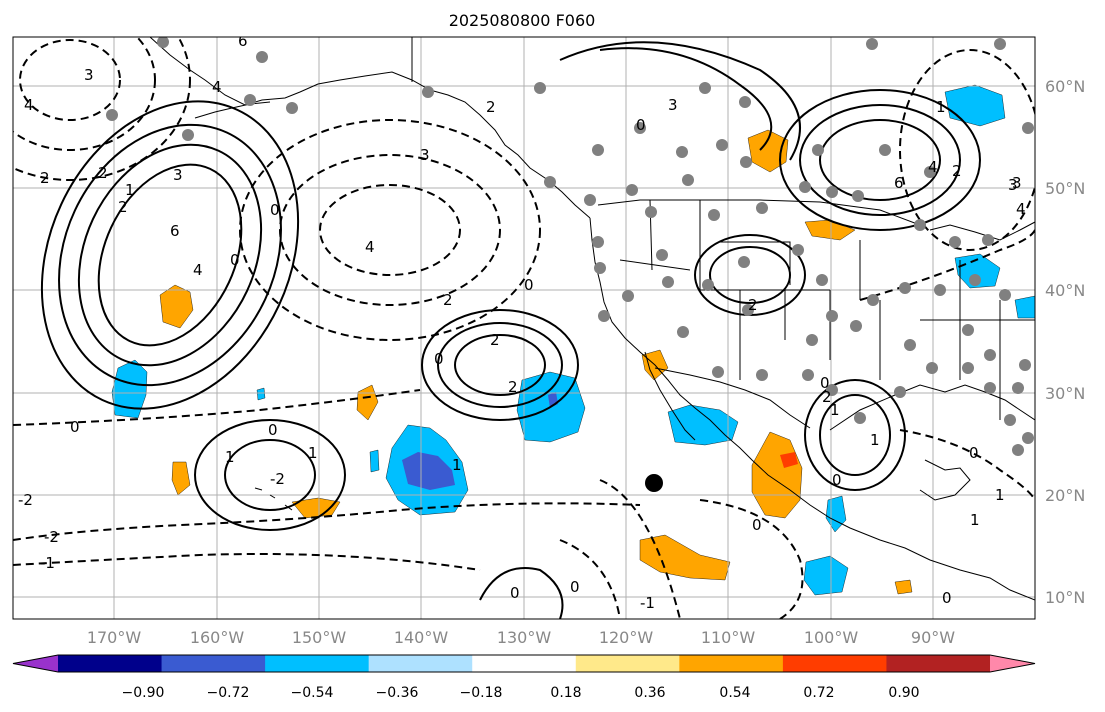  I want to click on lon-label: 130°W, so click(524, 637).